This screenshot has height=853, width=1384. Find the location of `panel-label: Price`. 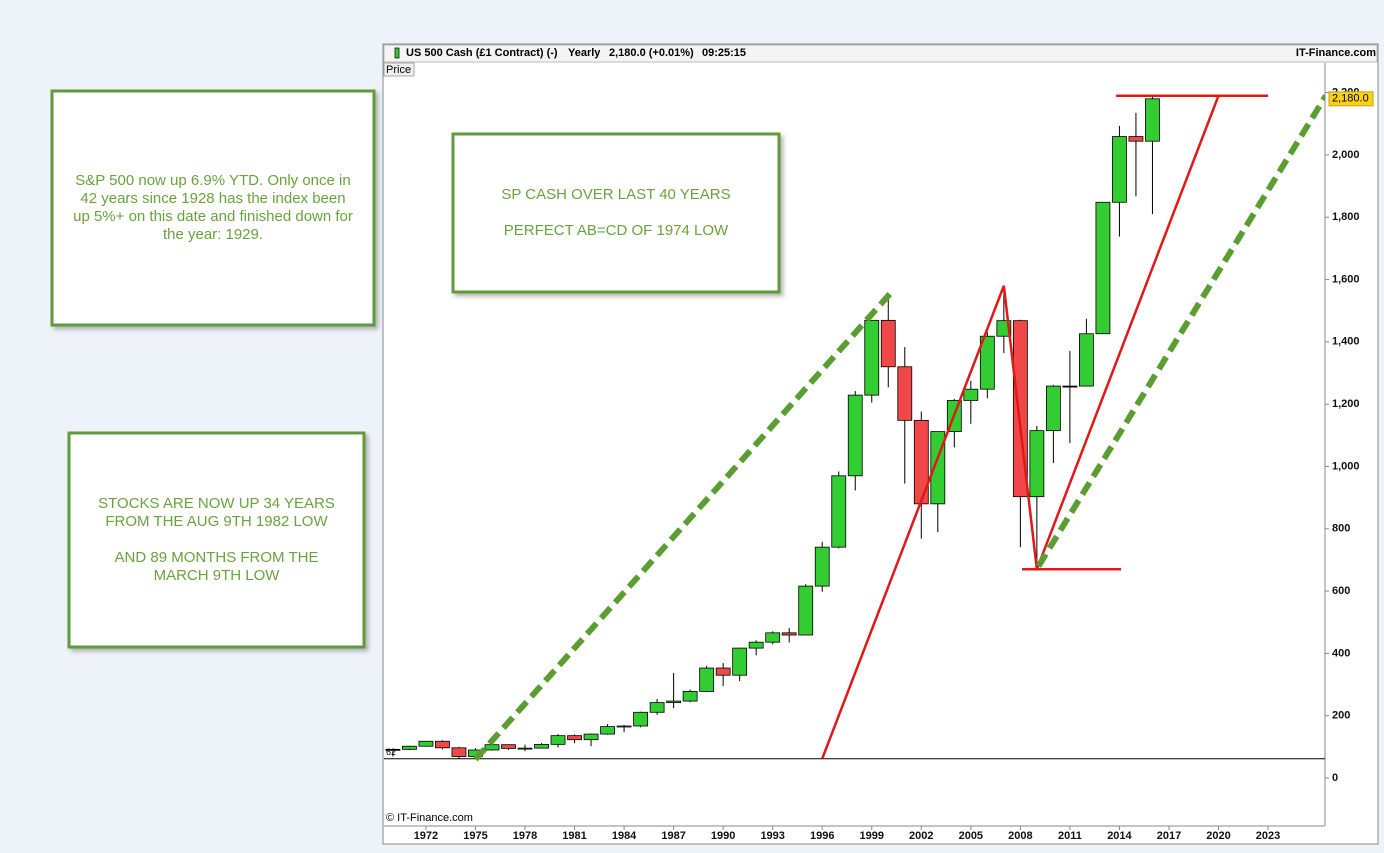

panel-label: Price is located at coordinates (398, 70).